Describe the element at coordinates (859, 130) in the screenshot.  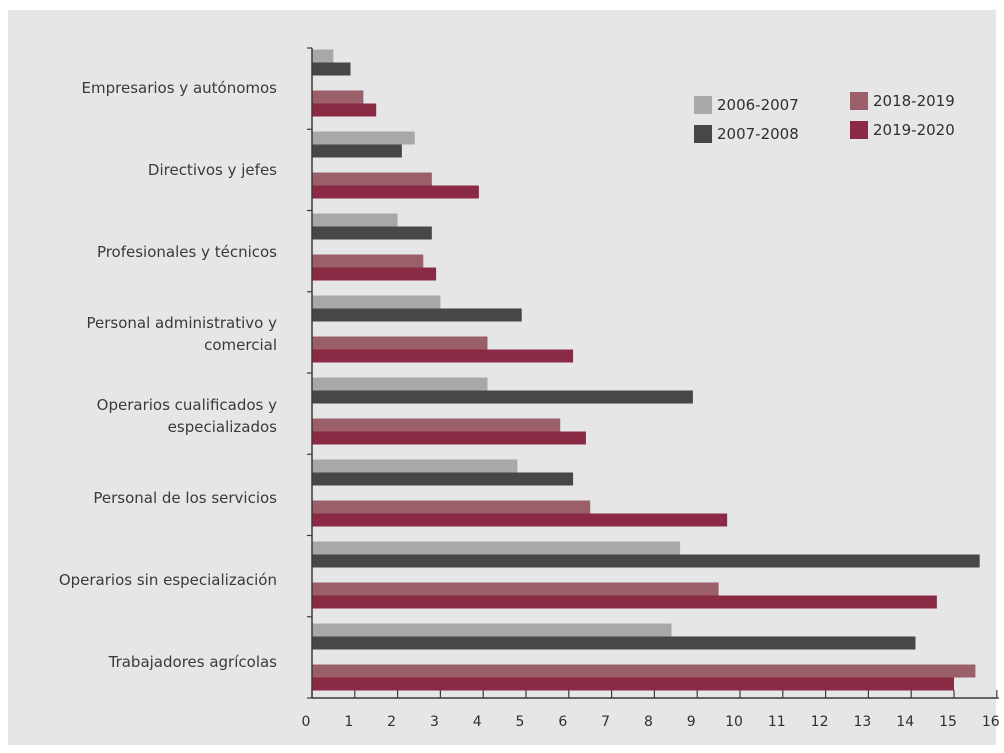
I see `legend-swatch-2019-2020` at that location.